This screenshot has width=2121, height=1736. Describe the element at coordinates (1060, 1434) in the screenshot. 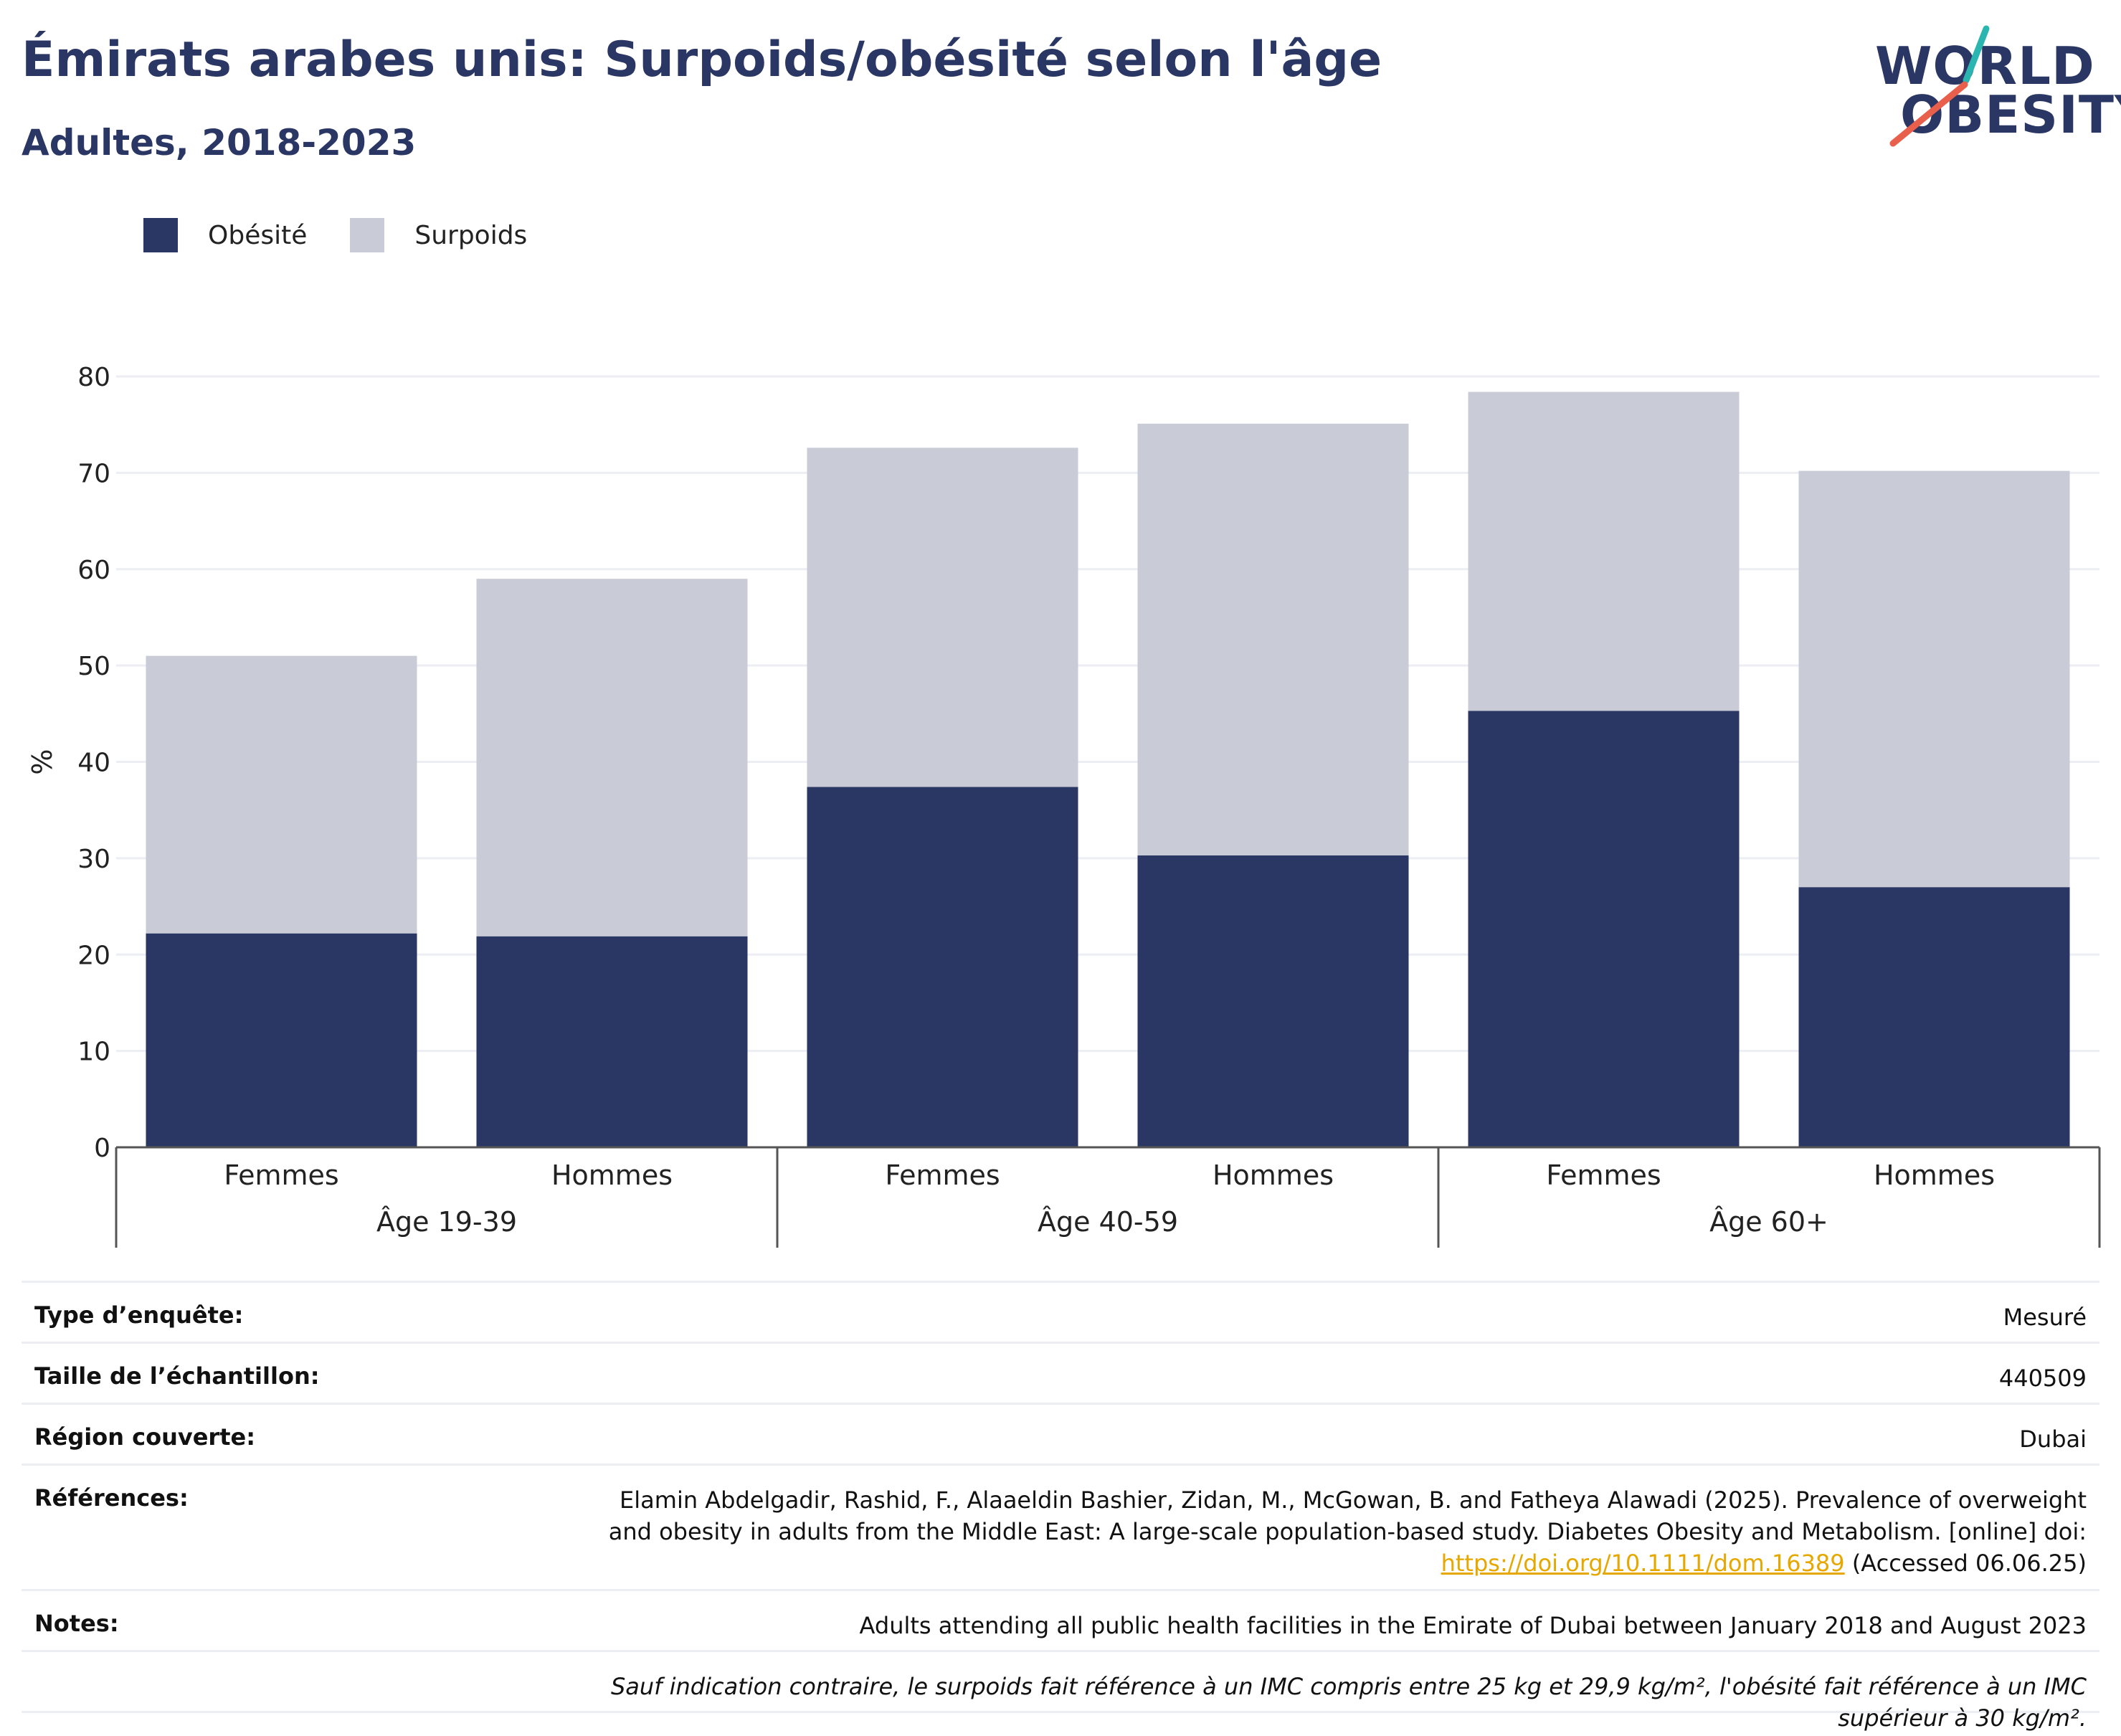

I see `info-row-region: Région couverte: Dubai` at that location.